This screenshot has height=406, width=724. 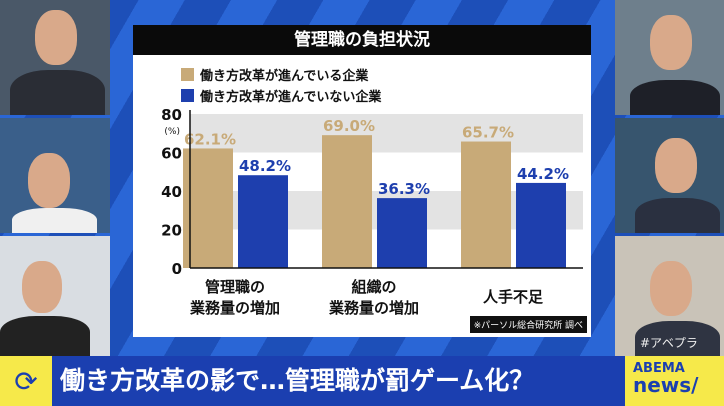 I want to click on refresh-cycle-icon: ⟳, so click(x=26, y=381).